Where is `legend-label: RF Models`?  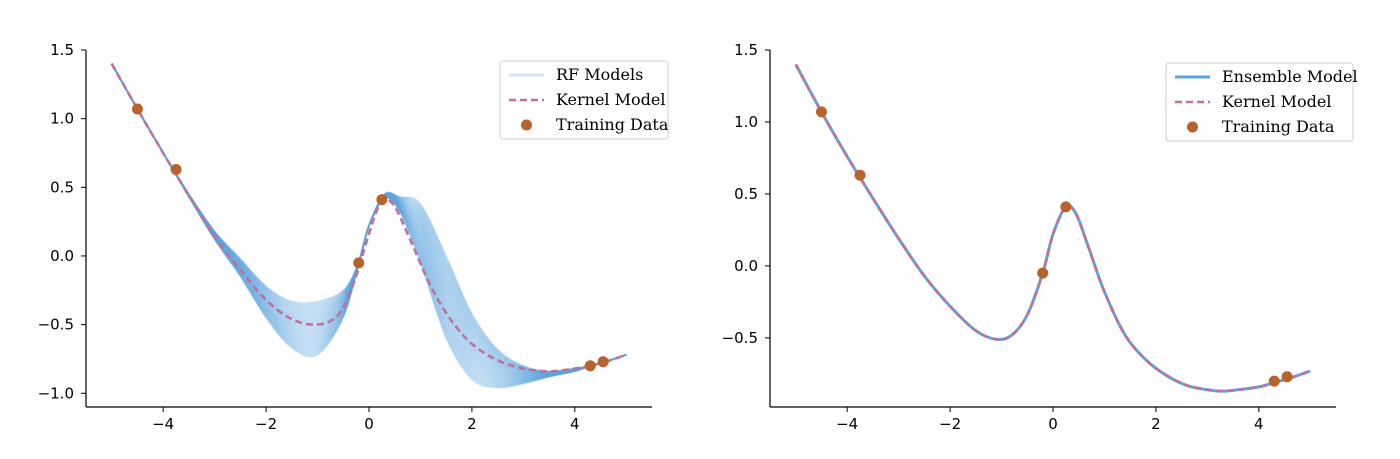
legend-label: RF Models is located at coordinates (599, 74).